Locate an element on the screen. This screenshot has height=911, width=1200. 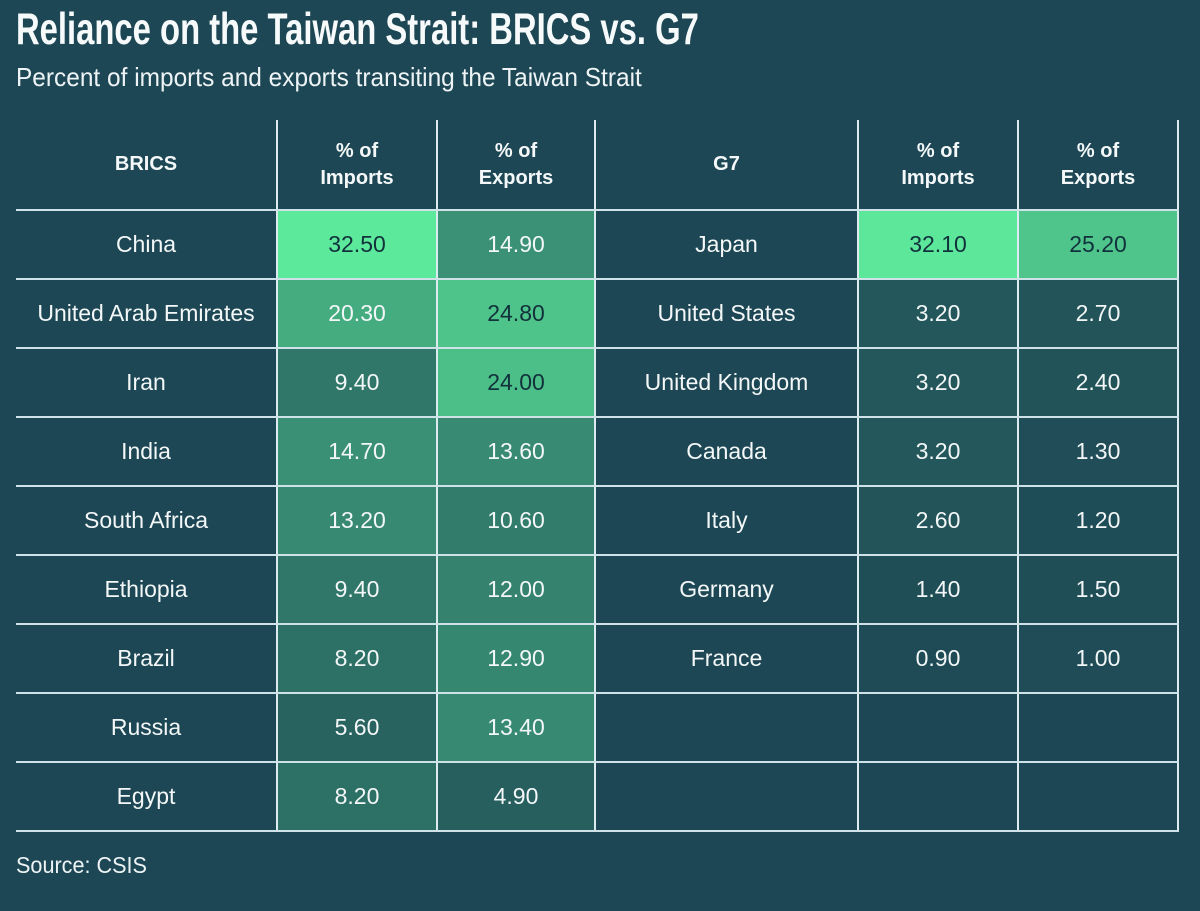
g7-imports-value-cell: 0.90 is located at coordinates (937, 659).